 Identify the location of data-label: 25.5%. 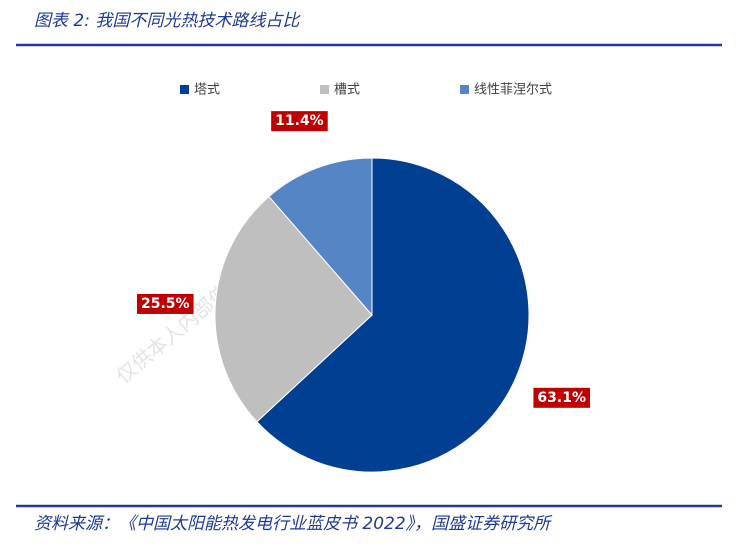
(165, 304).